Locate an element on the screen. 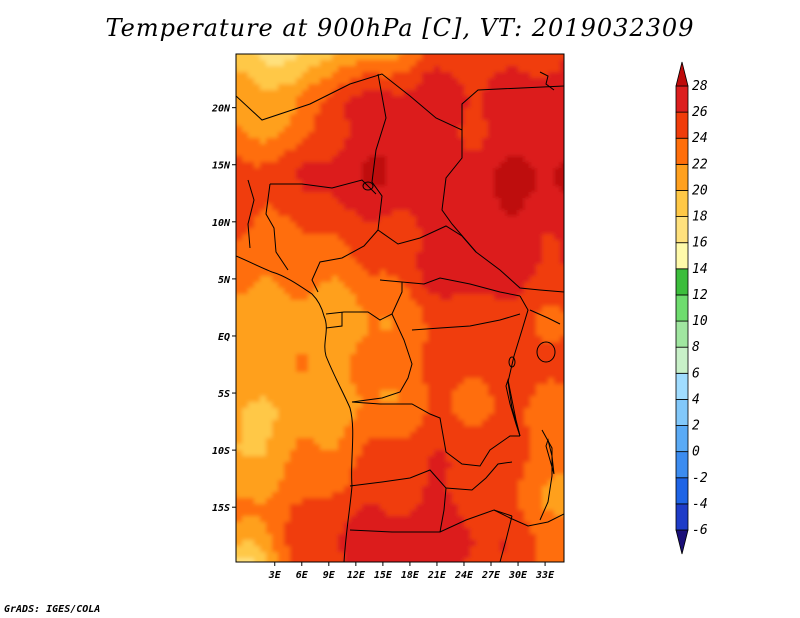 The height and width of the screenshot is (618, 800). lon-tick-label: 21E is located at coordinates (437, 575).